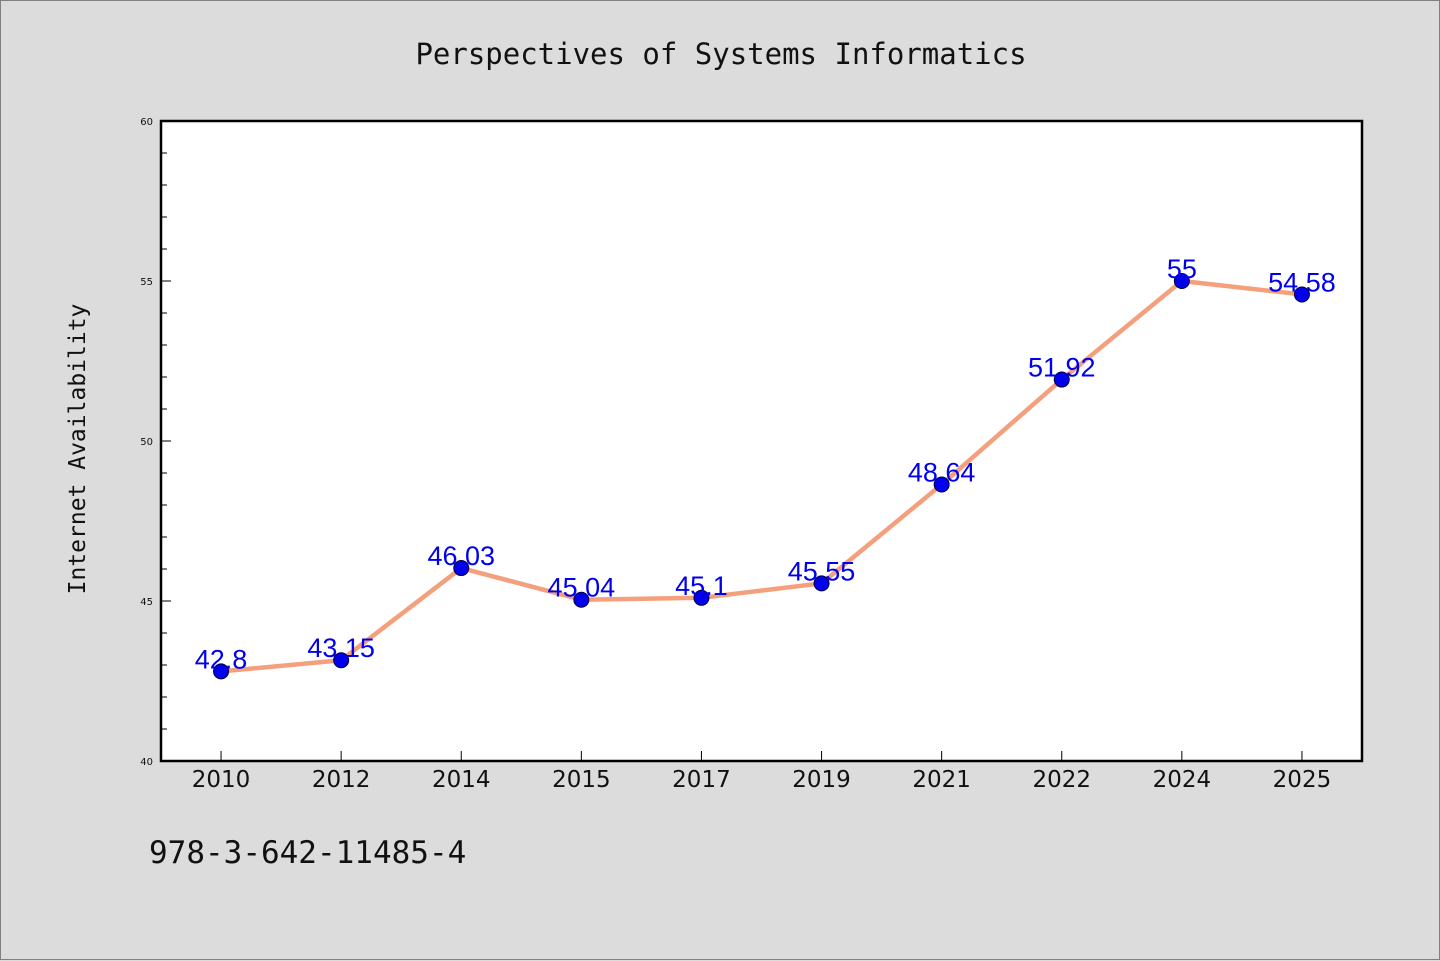 Image resolution: width=1440 pixels, height=961 pixels. What do you see at coordinates (308, 853) in the screenshot?
I see `isbn-text: 978-3-642-11485-4` at bounding box center [308, 853].